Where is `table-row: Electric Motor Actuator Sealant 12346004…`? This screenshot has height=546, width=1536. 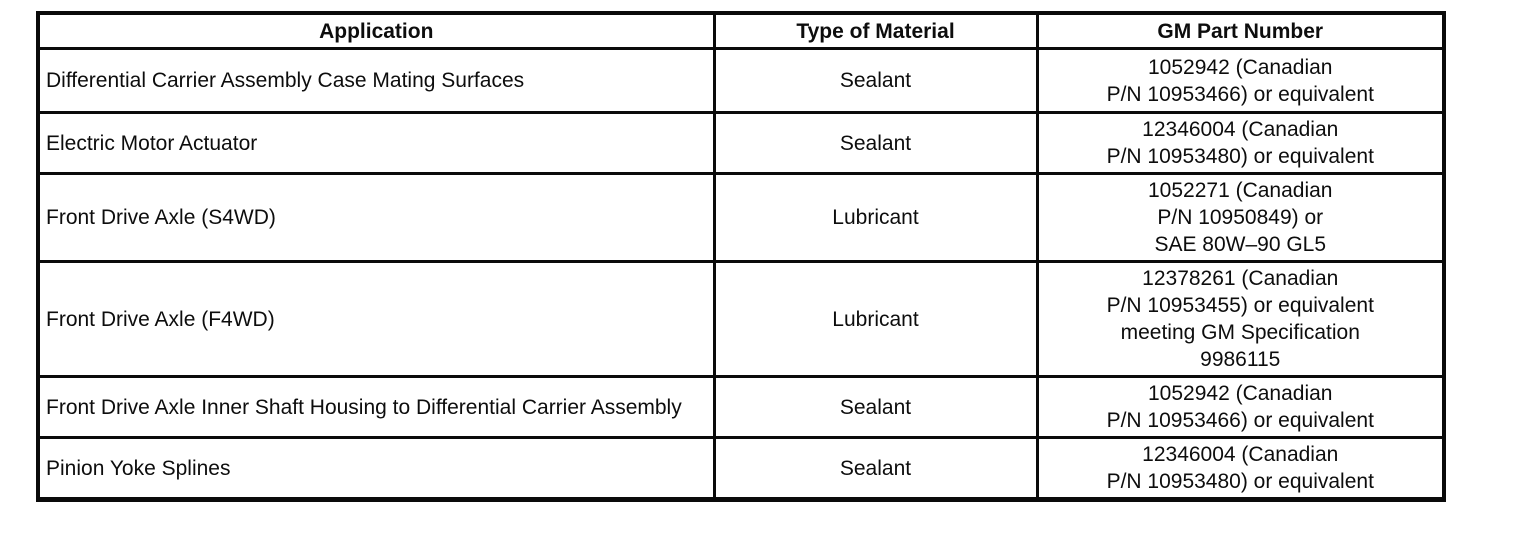 table-row: Electric Motor Actuator Sealant 12346004… is located at coordinates (741, 143).